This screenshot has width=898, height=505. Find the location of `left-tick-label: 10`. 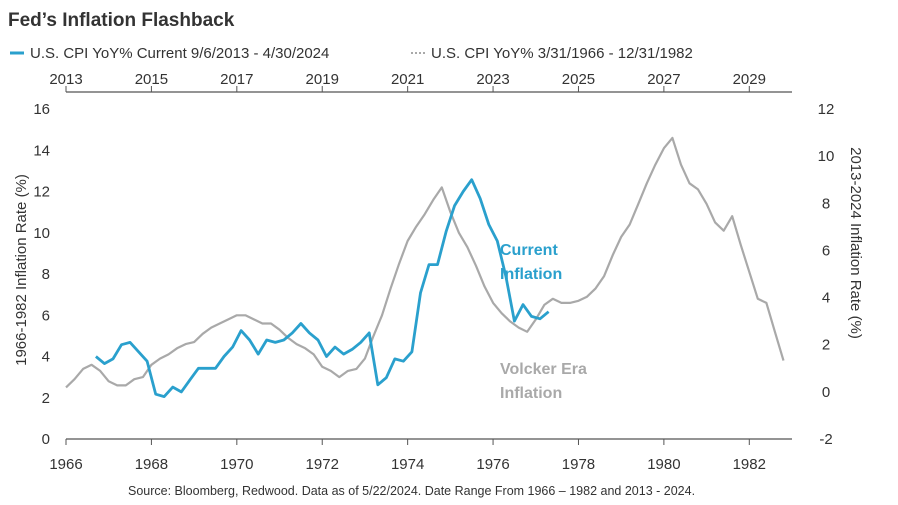

left-tick-label: 10 is located at coordinates (41, 233).